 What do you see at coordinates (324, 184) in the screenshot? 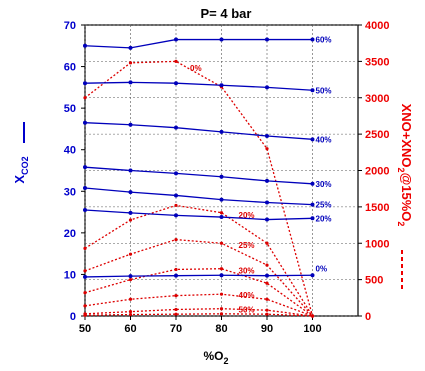
I see `co2-series-label: 30%` at bounding box center [324, 184].